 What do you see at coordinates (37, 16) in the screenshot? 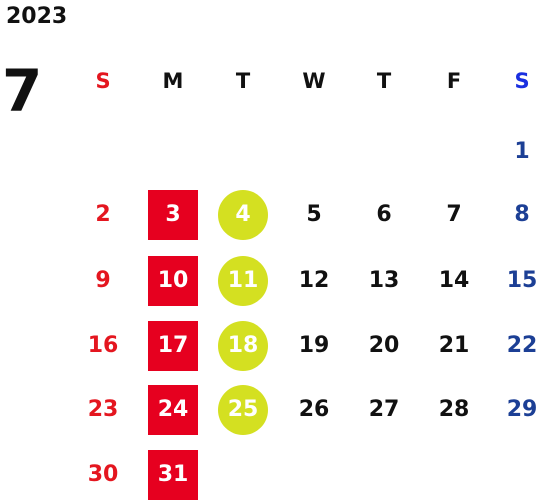
I see `year-label: 2023` at bounding box center [37, 16].